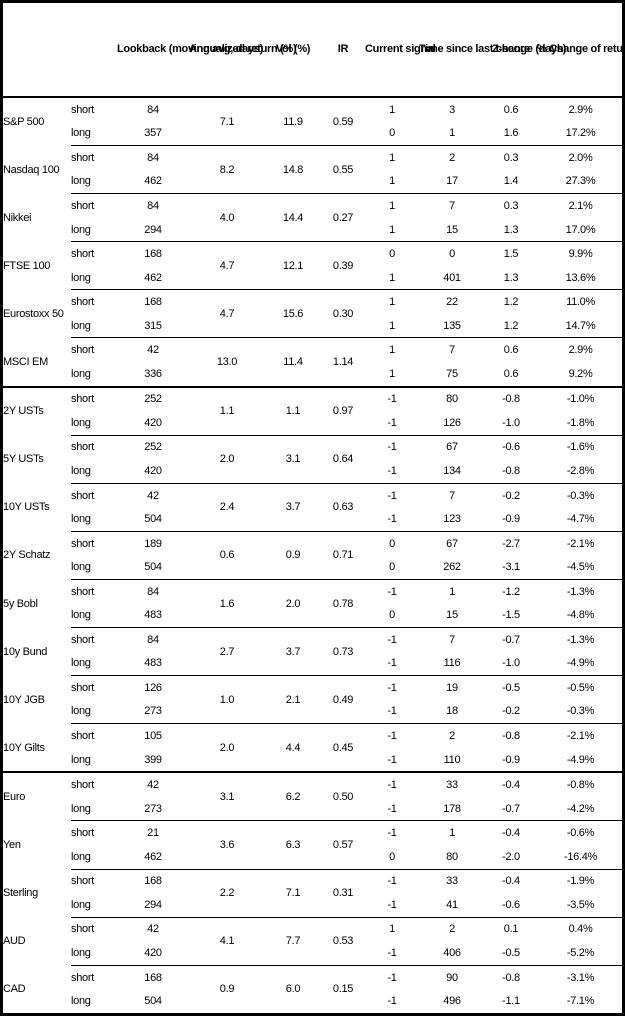  Describe the element at coordinates (153, 881) in the screenshot. I see `lookback-sterling-short: 168` at that location.